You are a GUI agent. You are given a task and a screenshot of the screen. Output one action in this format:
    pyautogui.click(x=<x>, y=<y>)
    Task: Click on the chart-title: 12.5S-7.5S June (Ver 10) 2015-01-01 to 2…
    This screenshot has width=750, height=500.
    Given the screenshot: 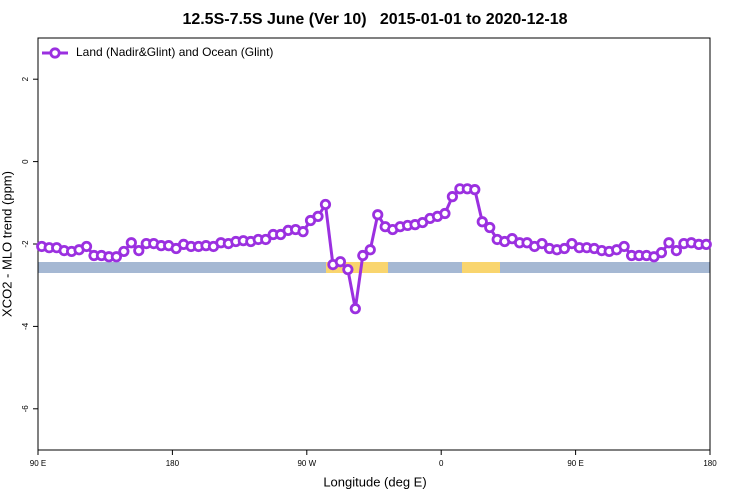 What is the action you would take?
    pyautogui.click(x=374, y=19)
    